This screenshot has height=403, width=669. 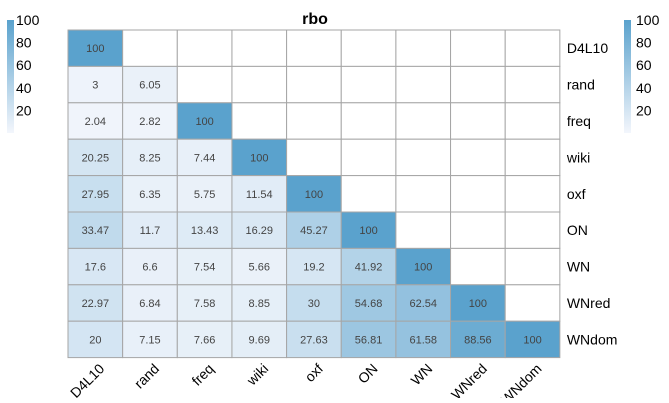 I want to click on cell-value-label: 7.66, so click(x=204, y=340).